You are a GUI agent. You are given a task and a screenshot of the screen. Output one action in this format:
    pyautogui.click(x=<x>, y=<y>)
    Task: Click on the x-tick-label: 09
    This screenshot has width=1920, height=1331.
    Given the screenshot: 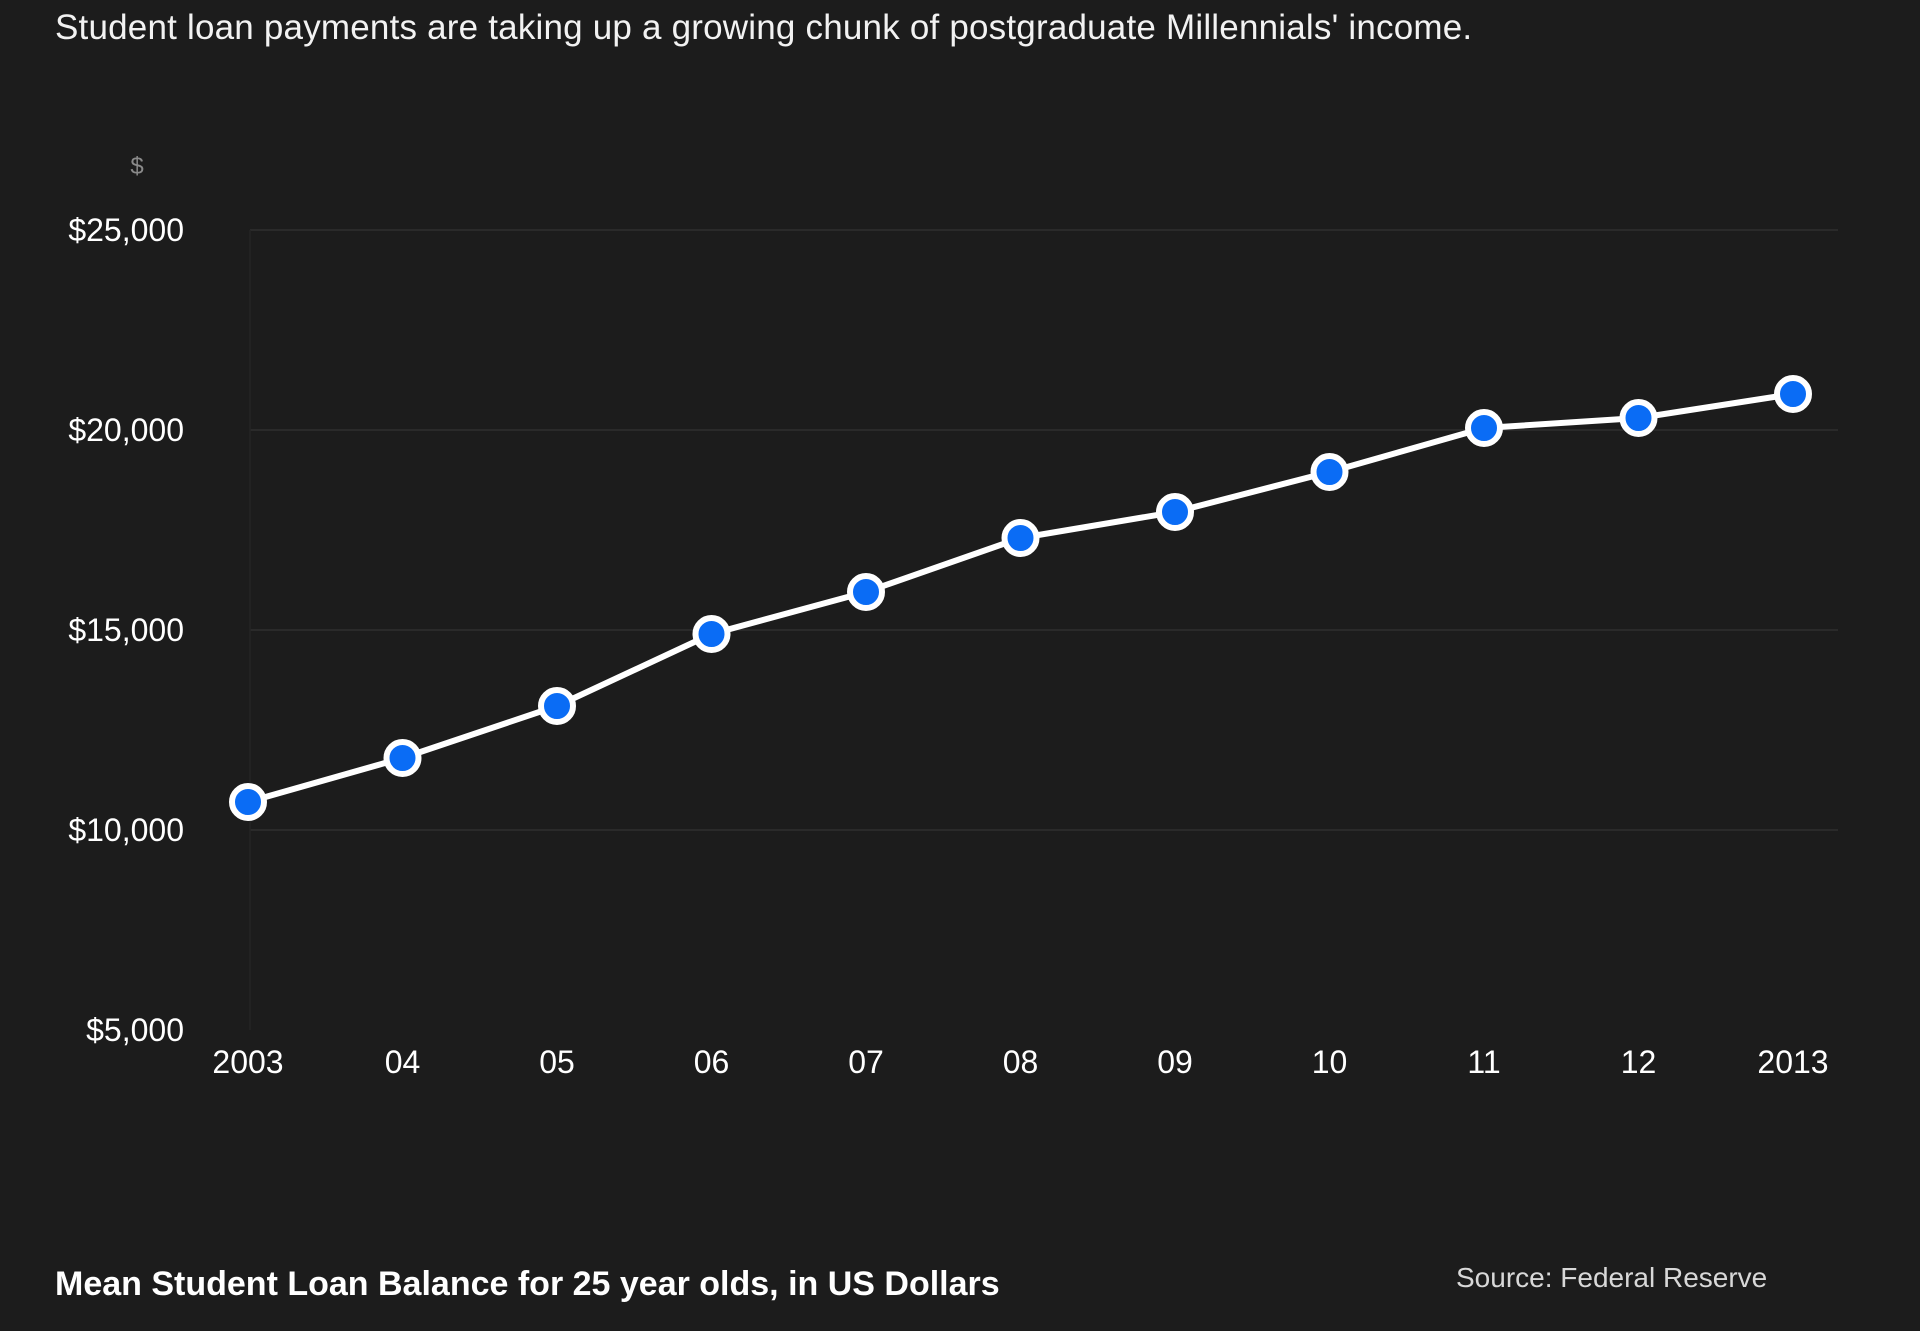 What is the action you would take?
    pyautogui.click(x=1175, y=1062)
    